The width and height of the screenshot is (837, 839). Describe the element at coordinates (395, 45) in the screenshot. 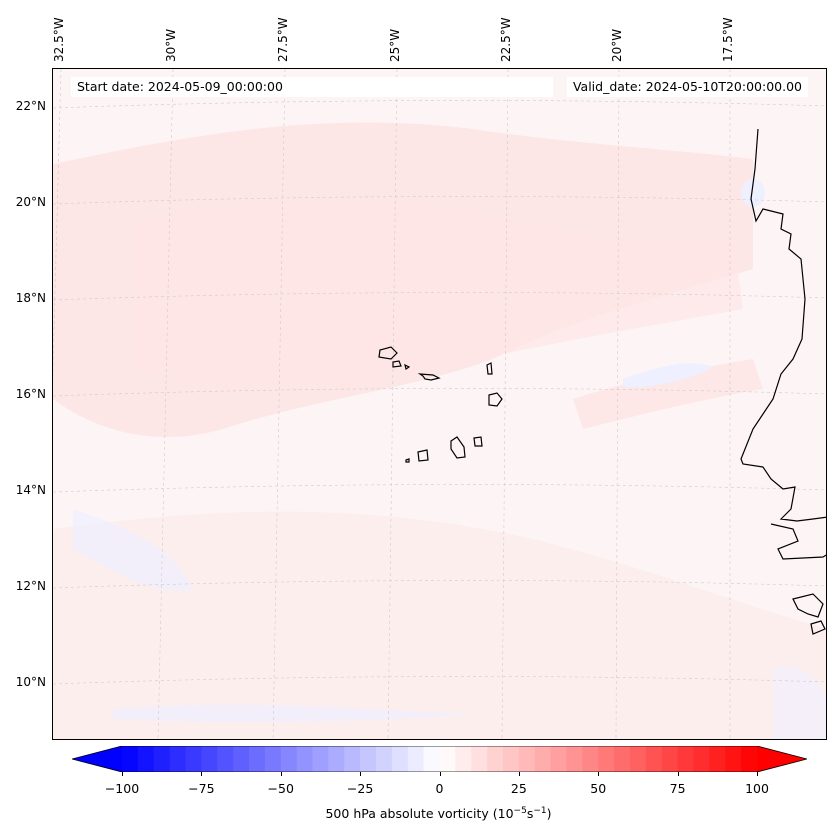

I see `longitude-label: 25°W` at that location.